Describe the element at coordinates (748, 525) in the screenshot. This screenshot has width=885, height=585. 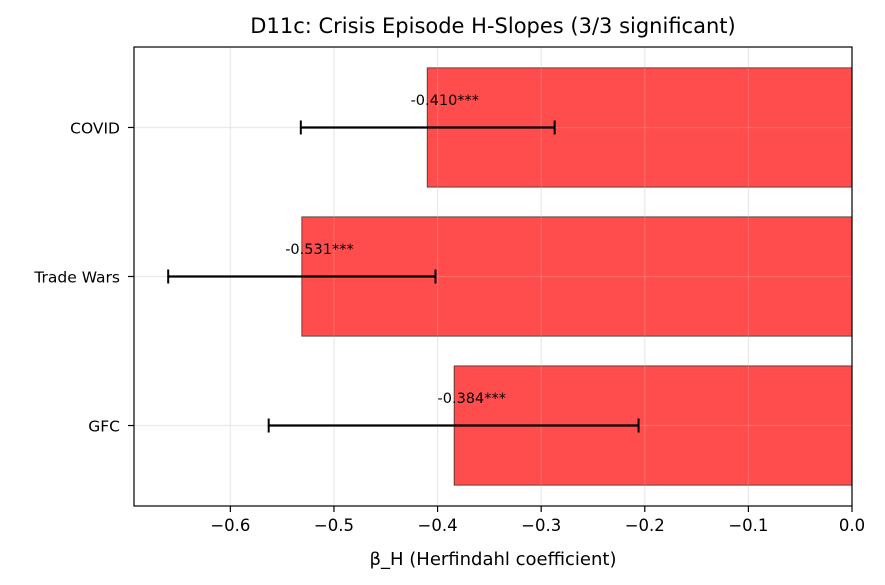
I see `x-tick-label: −0.1` at that location.